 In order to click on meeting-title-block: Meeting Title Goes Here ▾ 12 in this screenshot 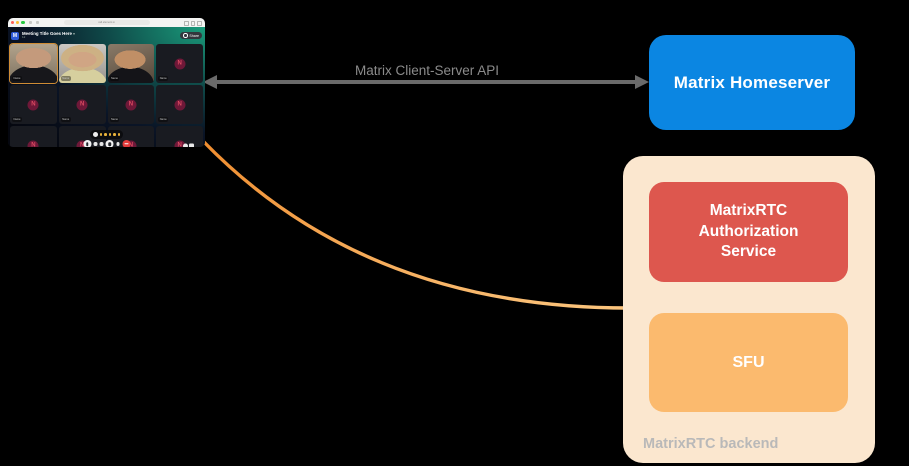, I will do `click(48, 35)`.